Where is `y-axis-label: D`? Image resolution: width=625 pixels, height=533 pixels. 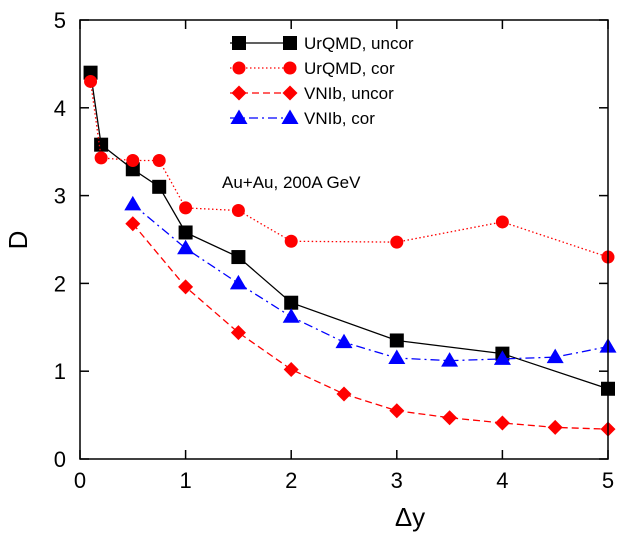 y-axis-label: D is located at coordinates (18, 240).